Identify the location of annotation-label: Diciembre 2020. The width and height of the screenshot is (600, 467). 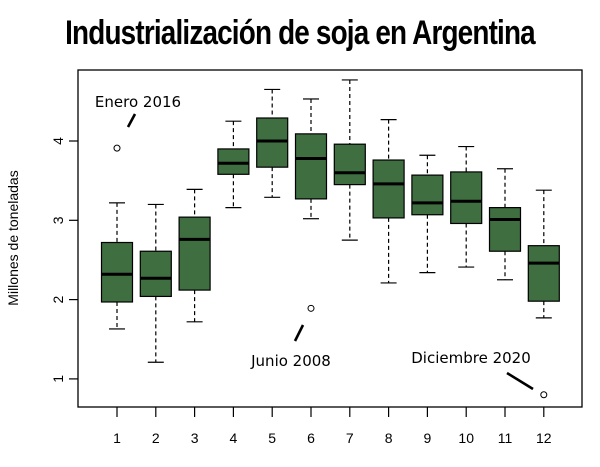
(471, 358).